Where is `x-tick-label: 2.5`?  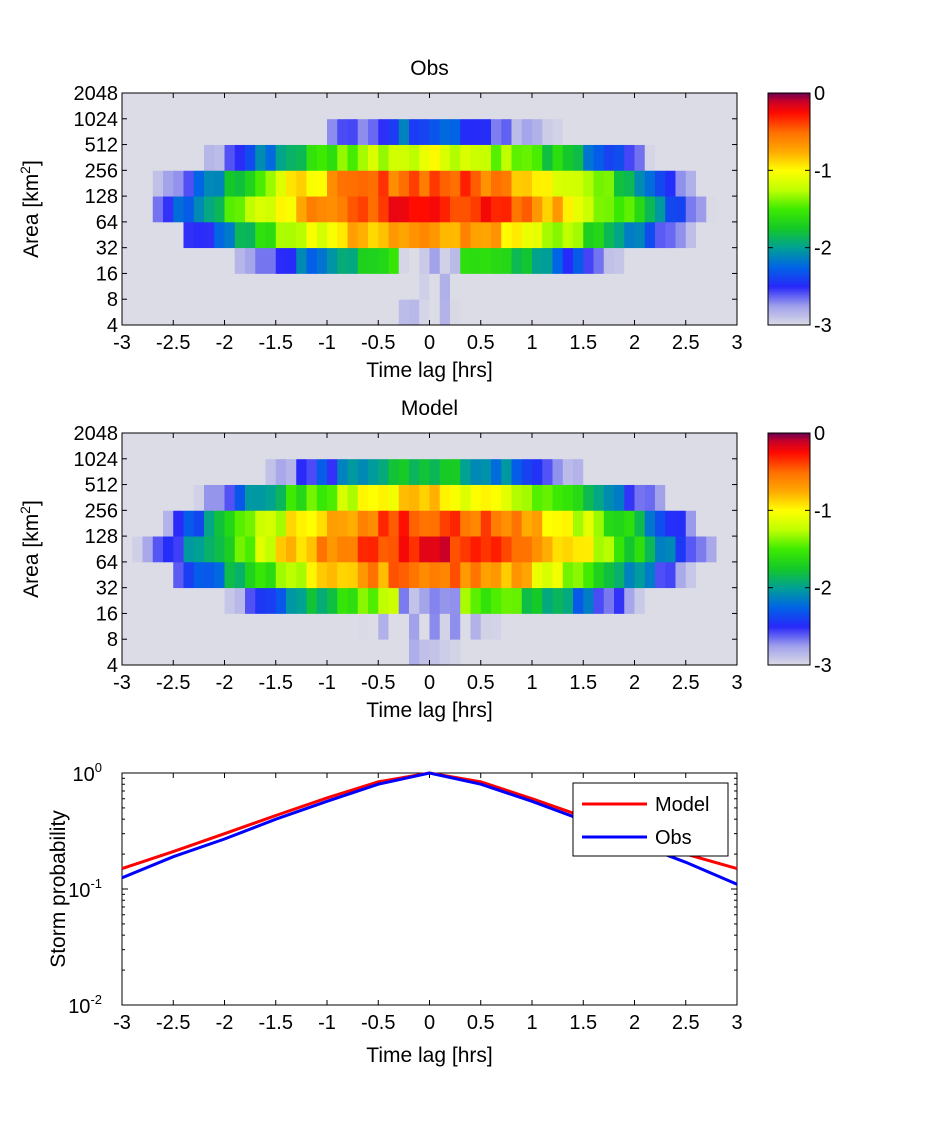
x-tick-label: 2.5 is located at coordinates (686, 343).